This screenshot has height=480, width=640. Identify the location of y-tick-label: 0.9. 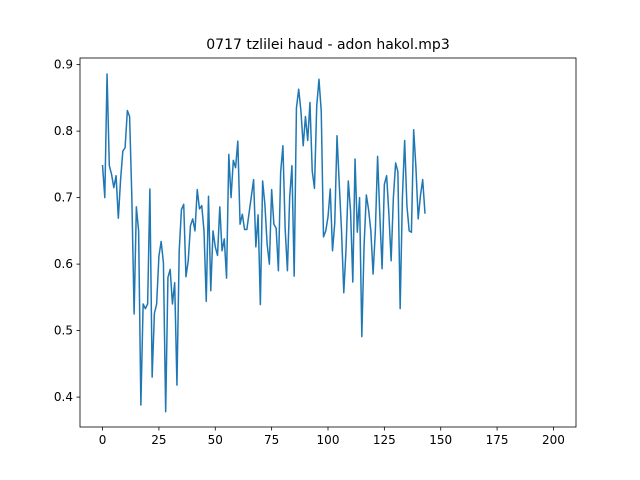
(63, 65).